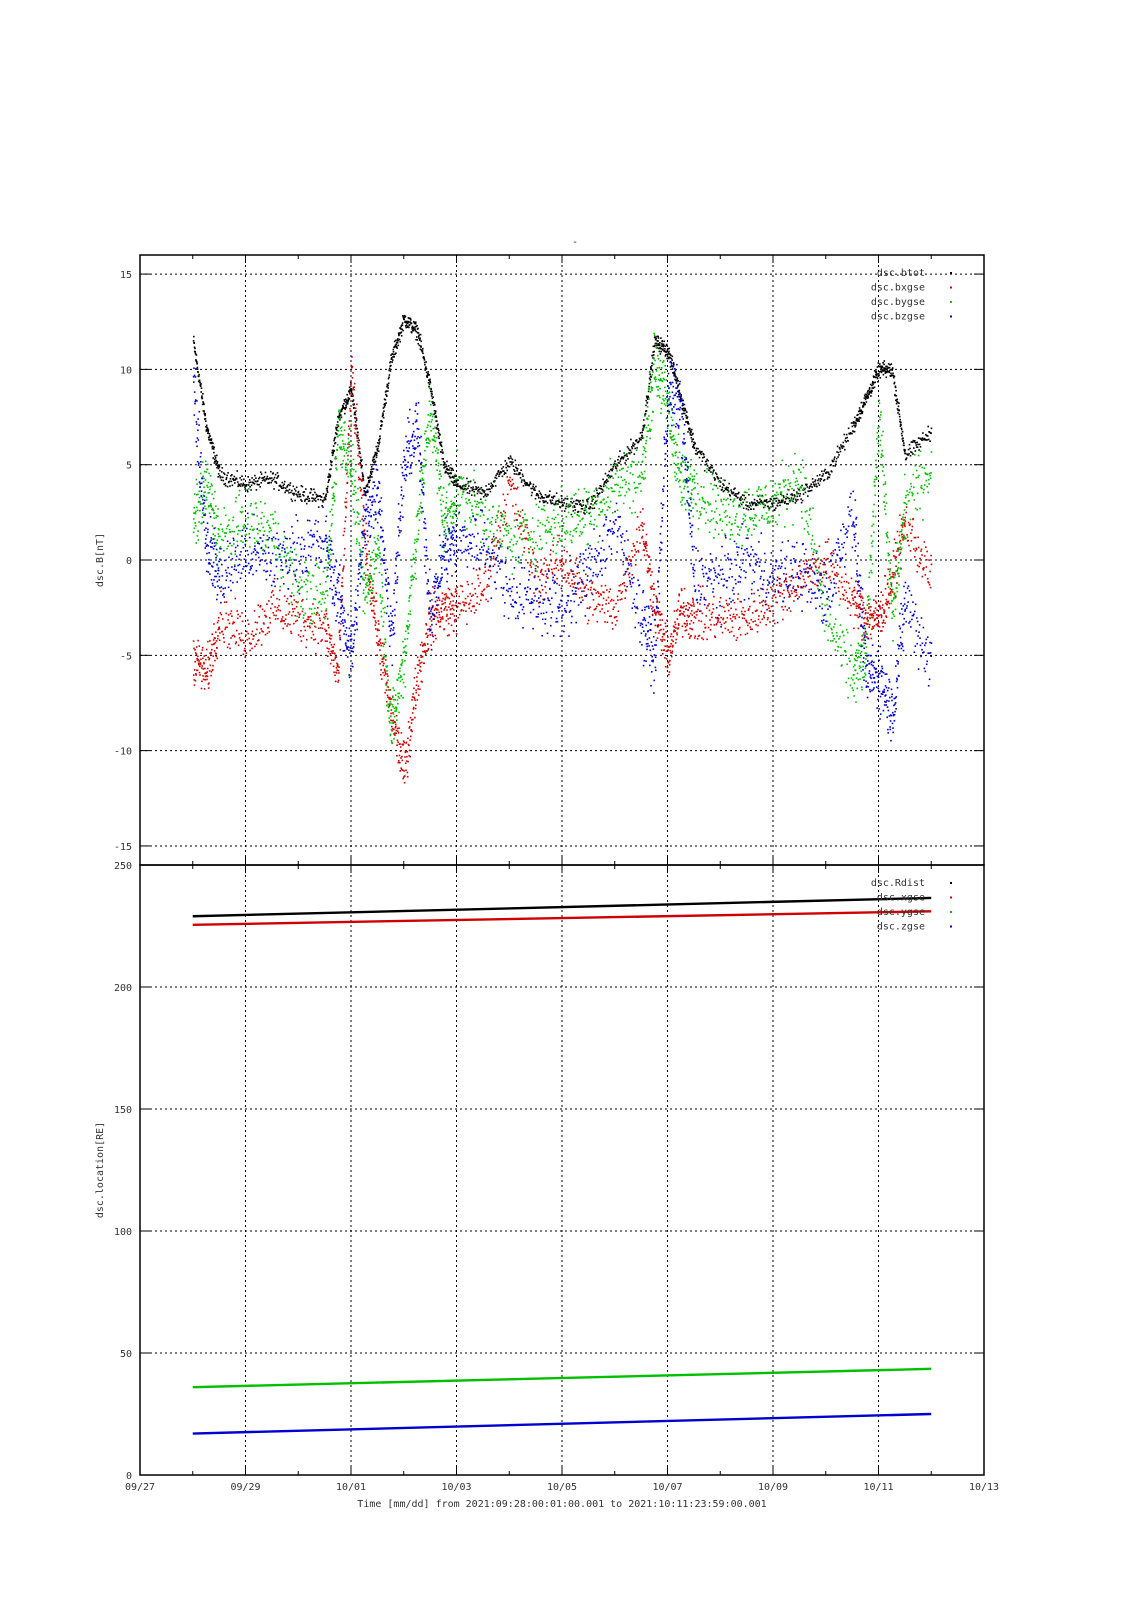  What do you see at coordinates (575, 242) in the screenshot?
I see `page-title: -` at bounding box center [575, 242].